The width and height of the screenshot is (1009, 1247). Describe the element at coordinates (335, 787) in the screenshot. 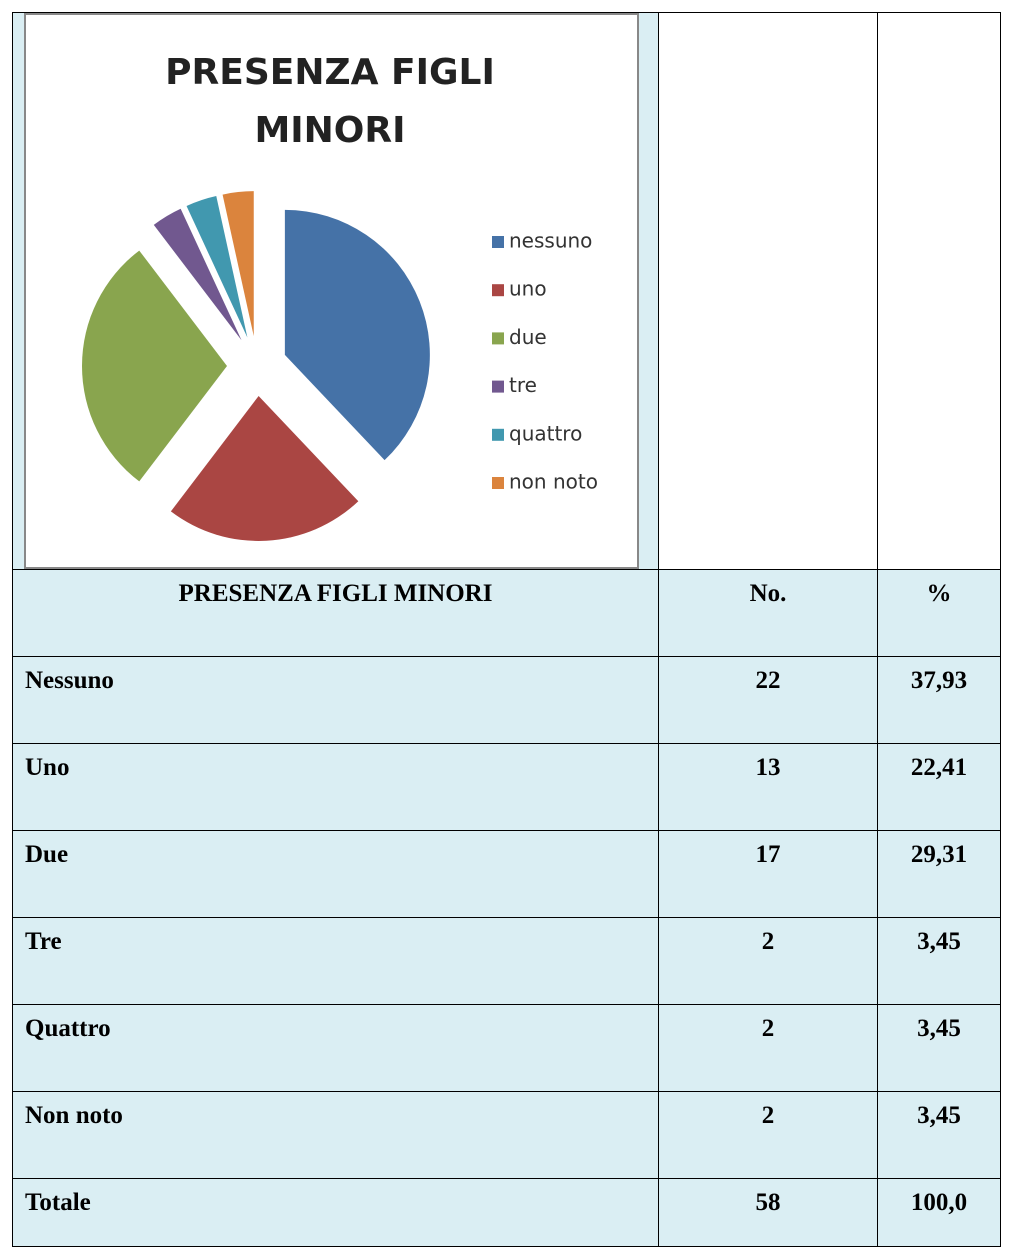

I see `row-label: Uno` at that location.